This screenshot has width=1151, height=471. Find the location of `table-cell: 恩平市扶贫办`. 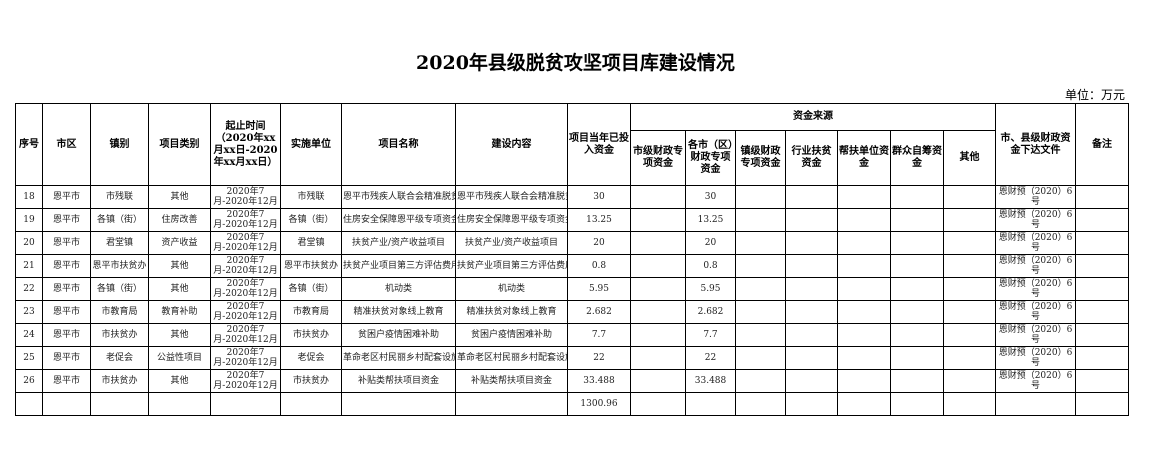

table-cell: 恩平市扶贫办 is located at coordinates (311, 266).